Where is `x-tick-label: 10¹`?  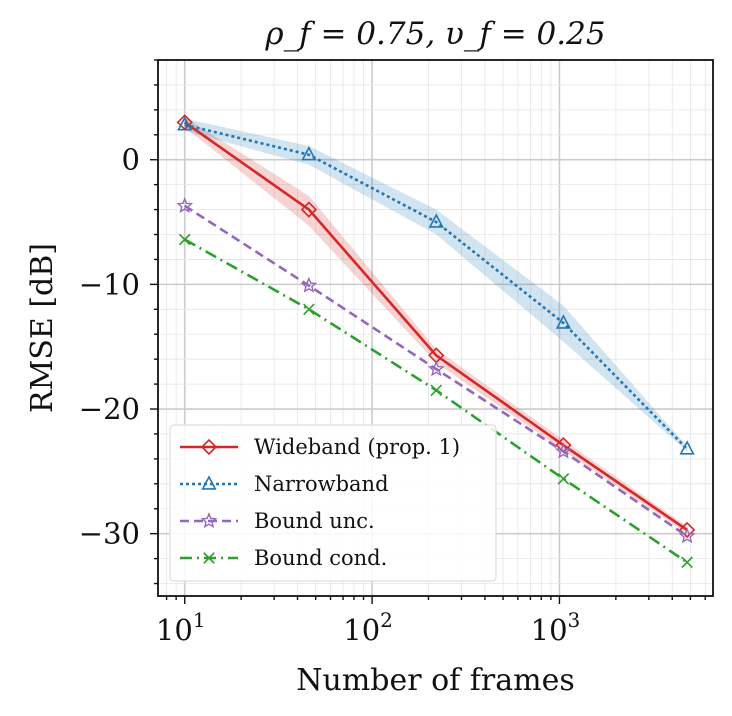
x-tick-label: 10¹ is located at coordinates (181, 627).